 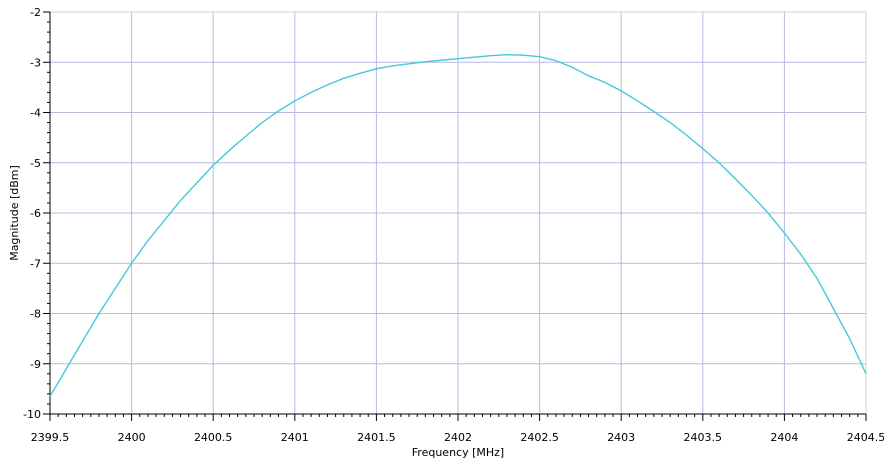 I want to click on x-tick-label: 2401, so click(x=295, y=437).